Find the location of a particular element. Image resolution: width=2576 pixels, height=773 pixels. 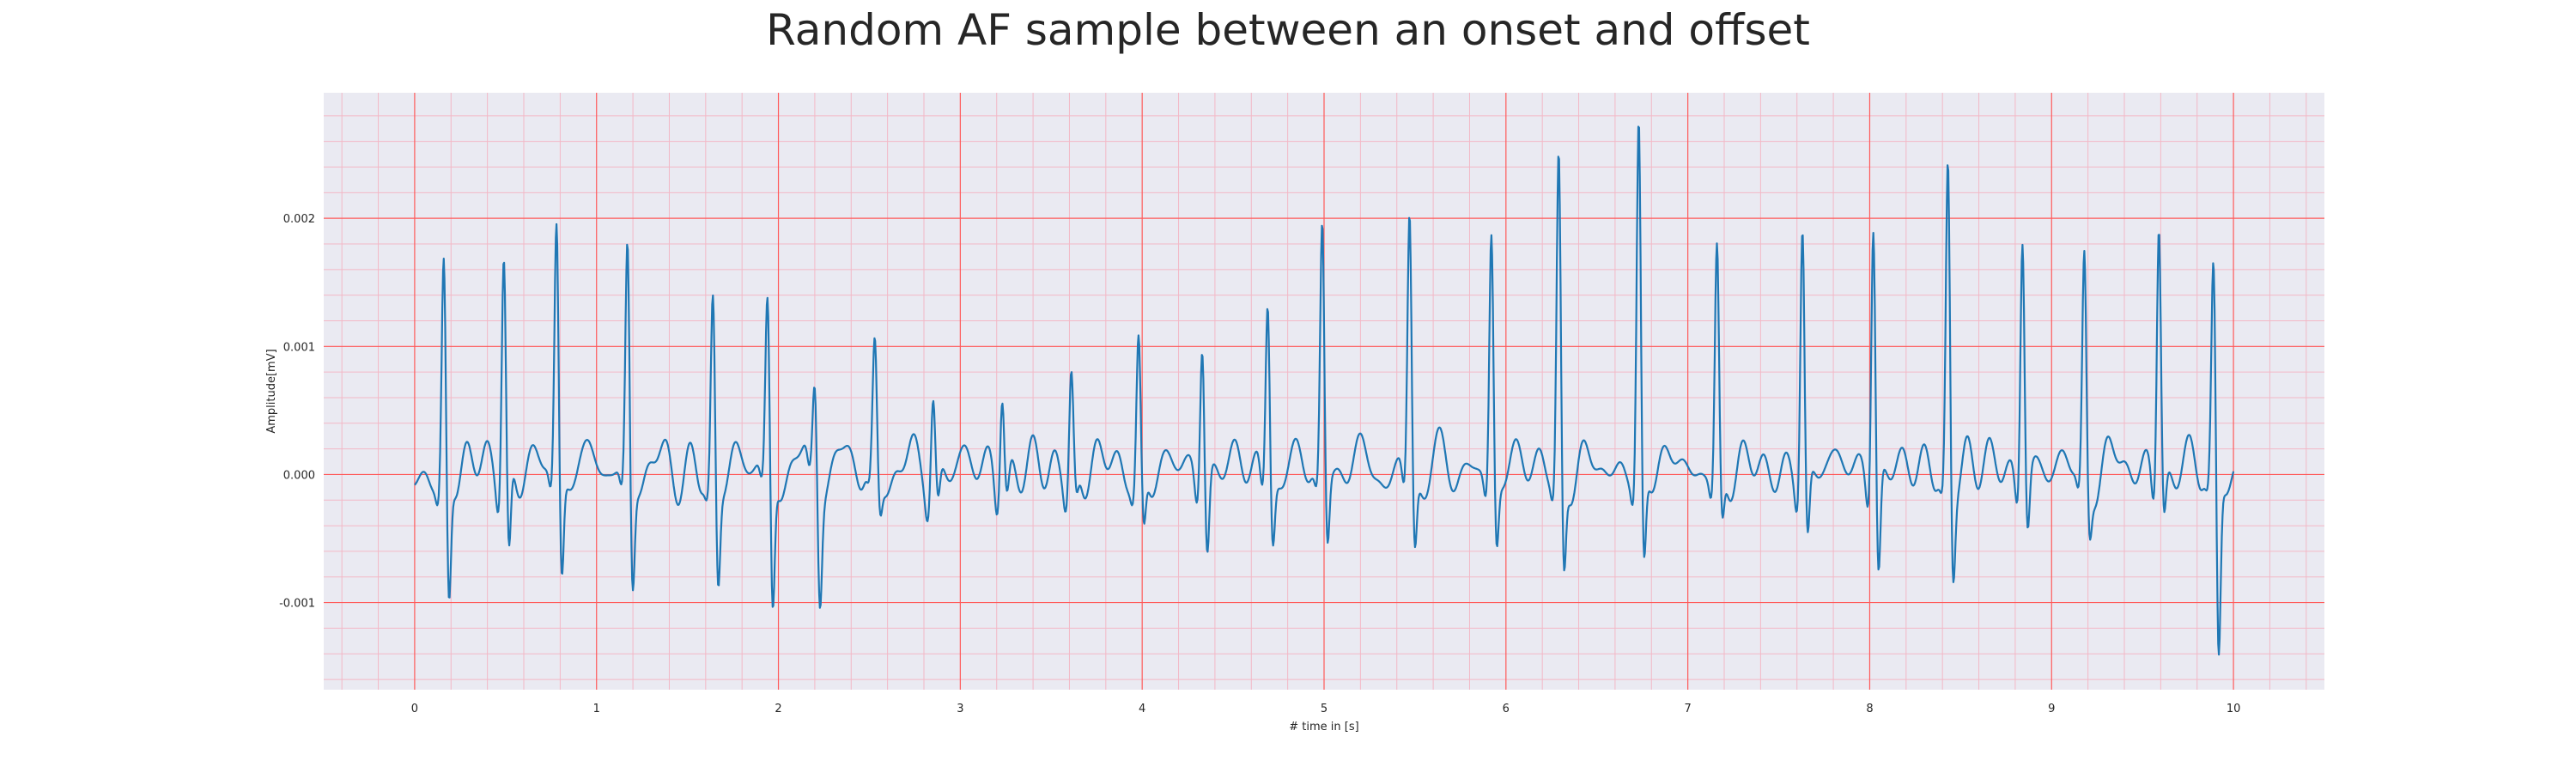

x-tick-label: 1 is located at coordinates (596, 709).